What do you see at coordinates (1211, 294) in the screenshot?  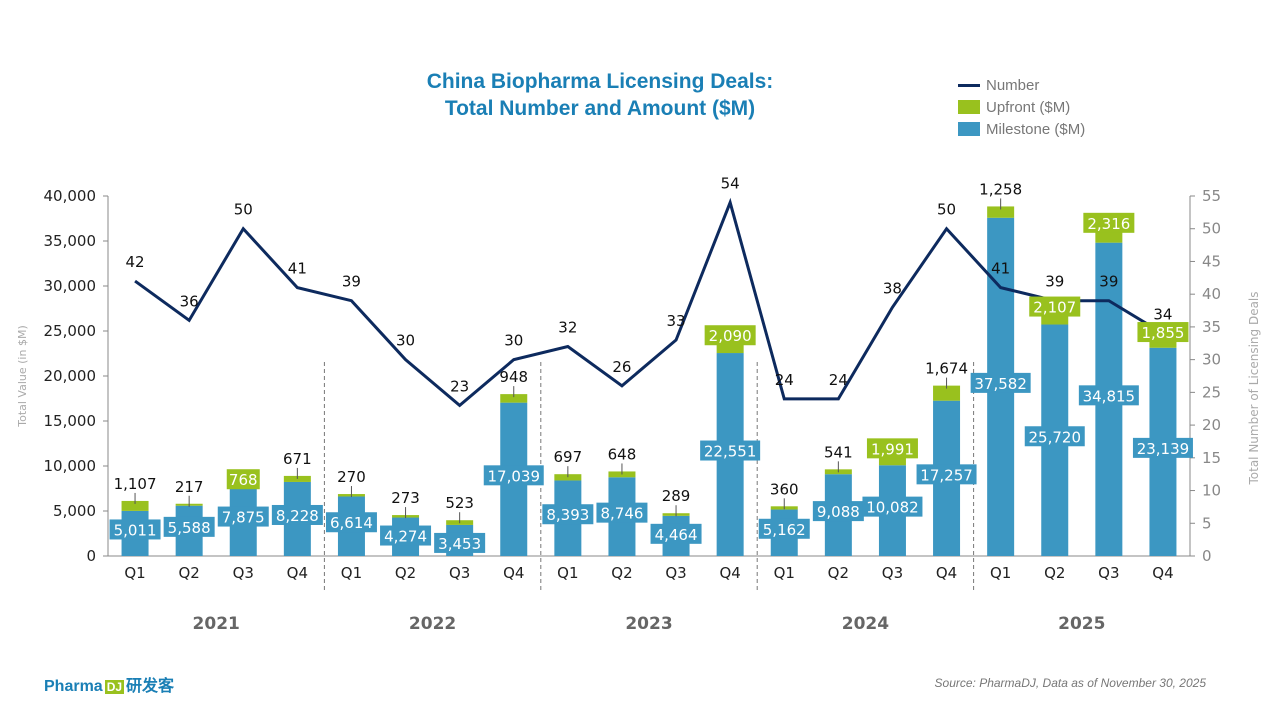 I see `y2-tick-label: 40` at bounding box center [1211, 294].